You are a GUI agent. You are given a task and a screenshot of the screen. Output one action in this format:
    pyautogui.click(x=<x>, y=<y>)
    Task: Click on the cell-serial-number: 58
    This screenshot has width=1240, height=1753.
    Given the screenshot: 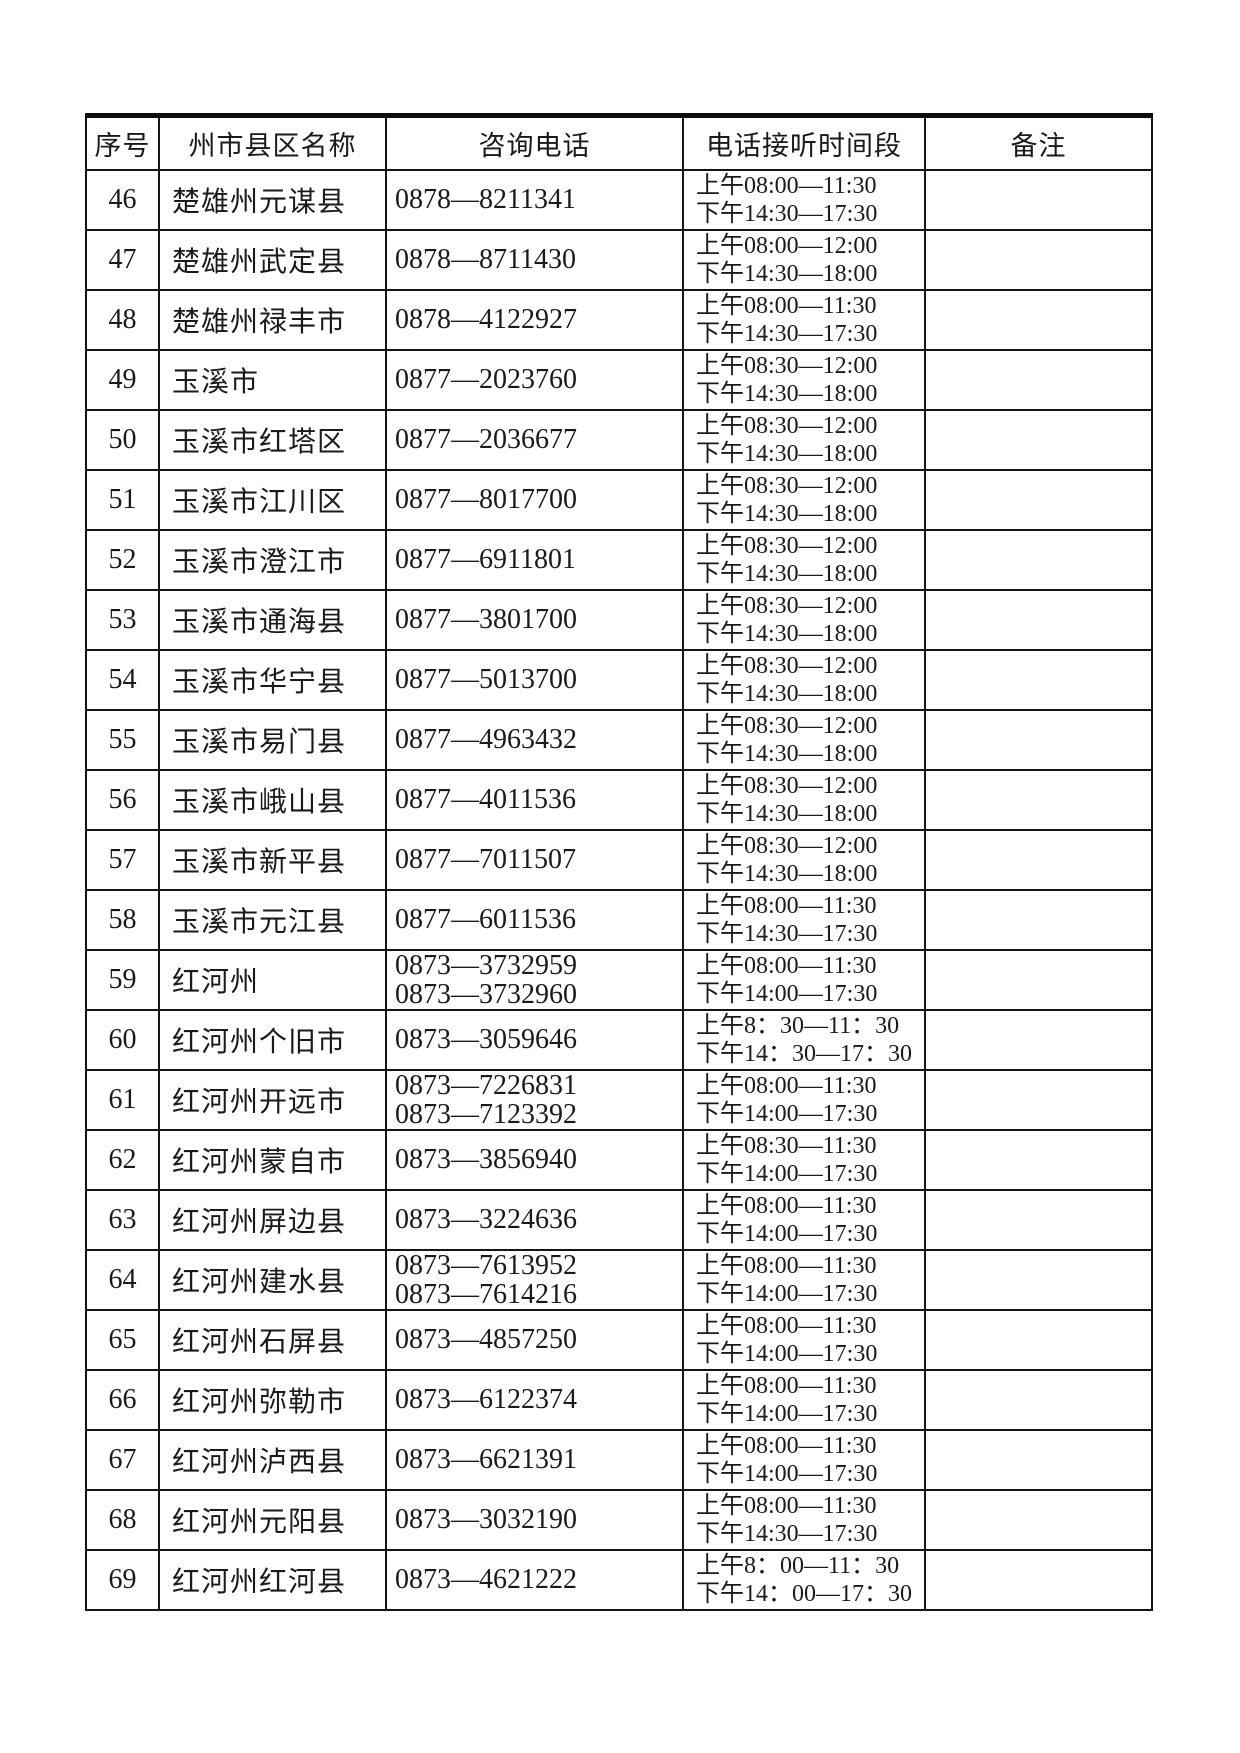 What is the action you would take?
    pyautogui.click(x=122, y=919)
    